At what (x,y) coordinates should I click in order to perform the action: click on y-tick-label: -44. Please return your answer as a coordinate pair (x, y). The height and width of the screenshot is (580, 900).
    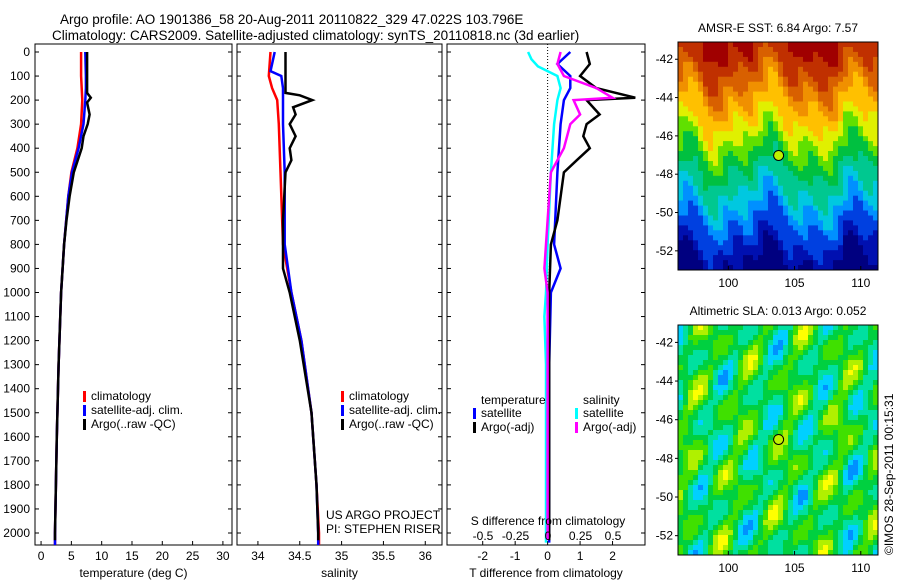
    Looking at the image, I should click on (665, 98).